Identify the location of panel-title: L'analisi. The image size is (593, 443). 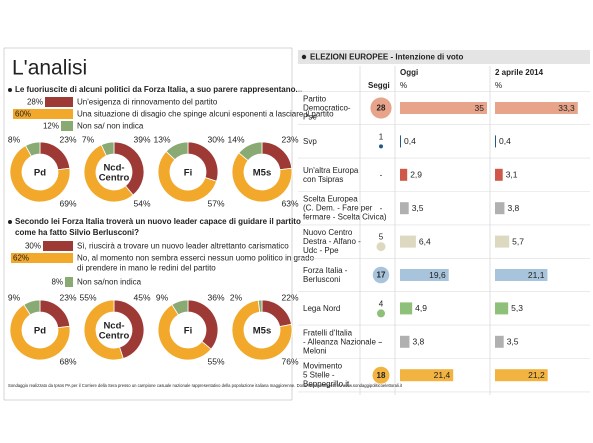
(49, 68).